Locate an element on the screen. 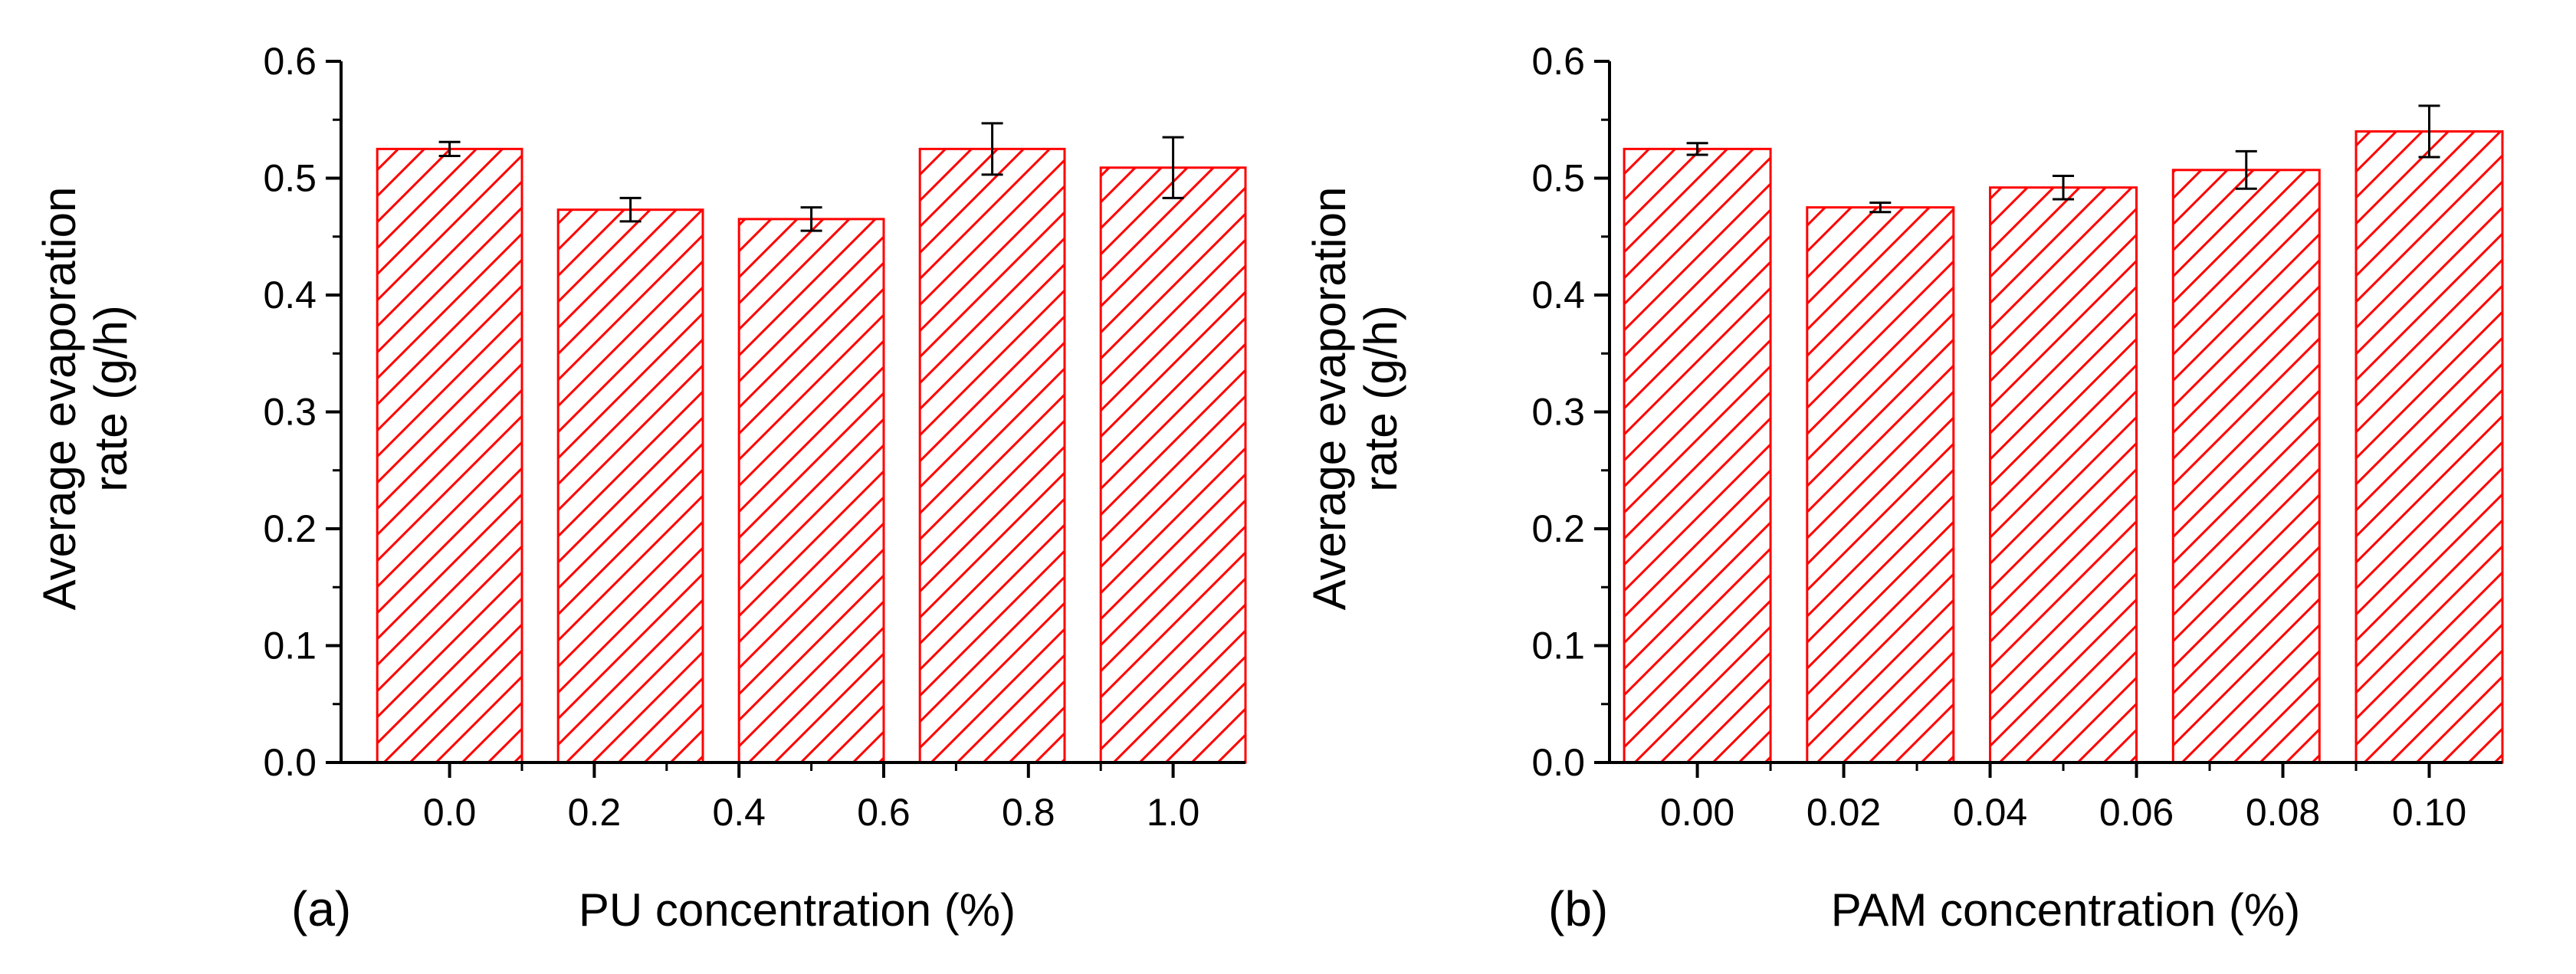 The width and height of the screenshot is (2576, 974). y-axis-label-line1-a: Average evaporation is located at coordinates (59, 399).